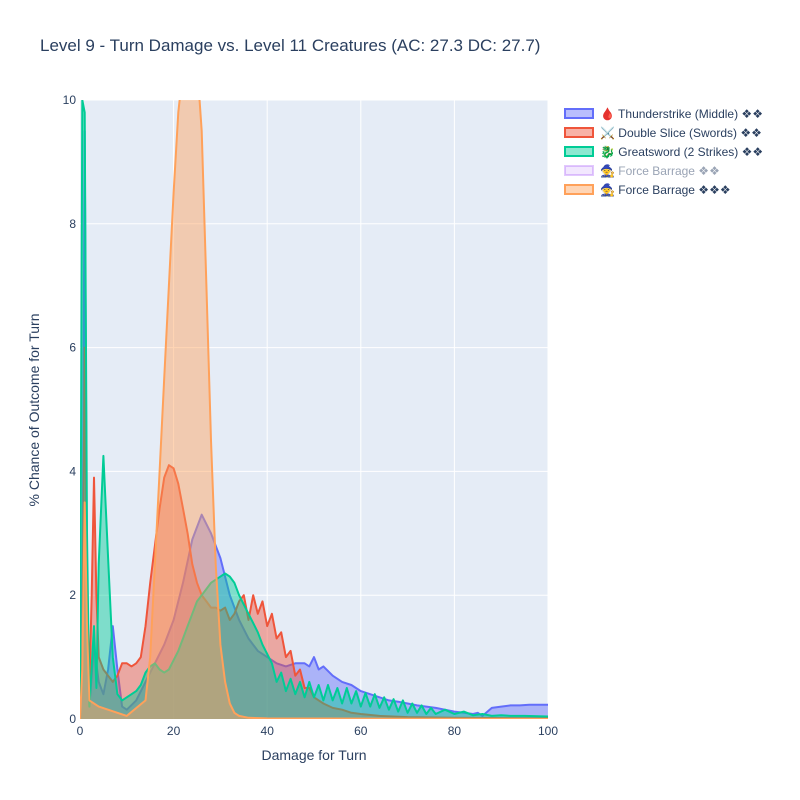  Describe the element at coordinates (72, 471) in the screenshot. I see `y-tick-label: 4` at that location.